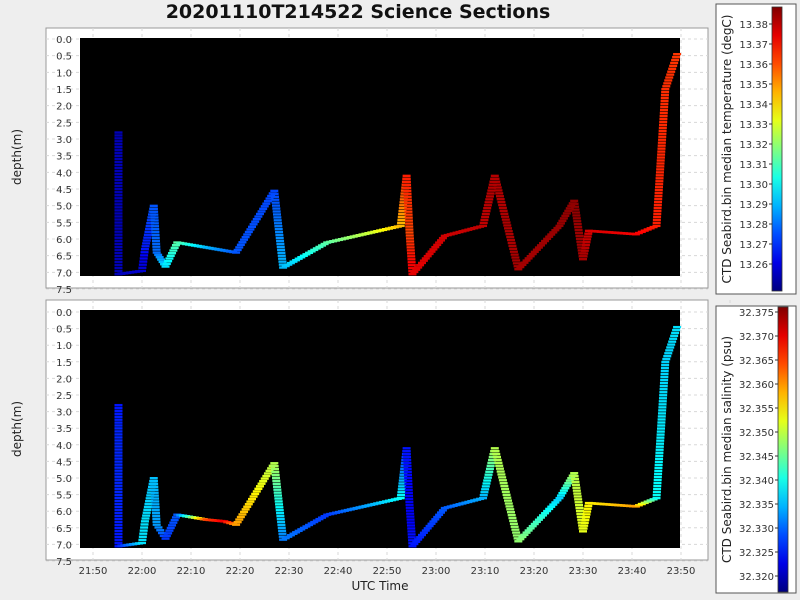 The height and width of the screenshot is (600, 800). Describe the element at coordinates (142, 571) in the screenshot. I see `x-tick-label: 22:00` at that location.